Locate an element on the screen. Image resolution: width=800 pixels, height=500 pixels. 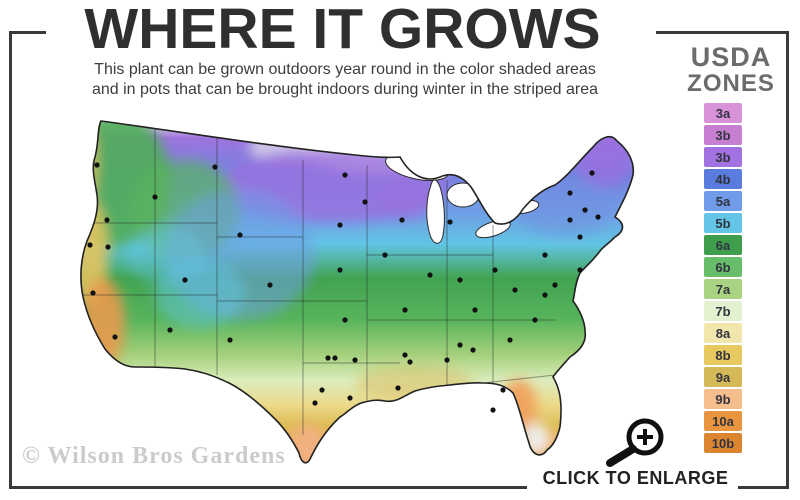
frame-right-border is located at coordinates (787, 260).